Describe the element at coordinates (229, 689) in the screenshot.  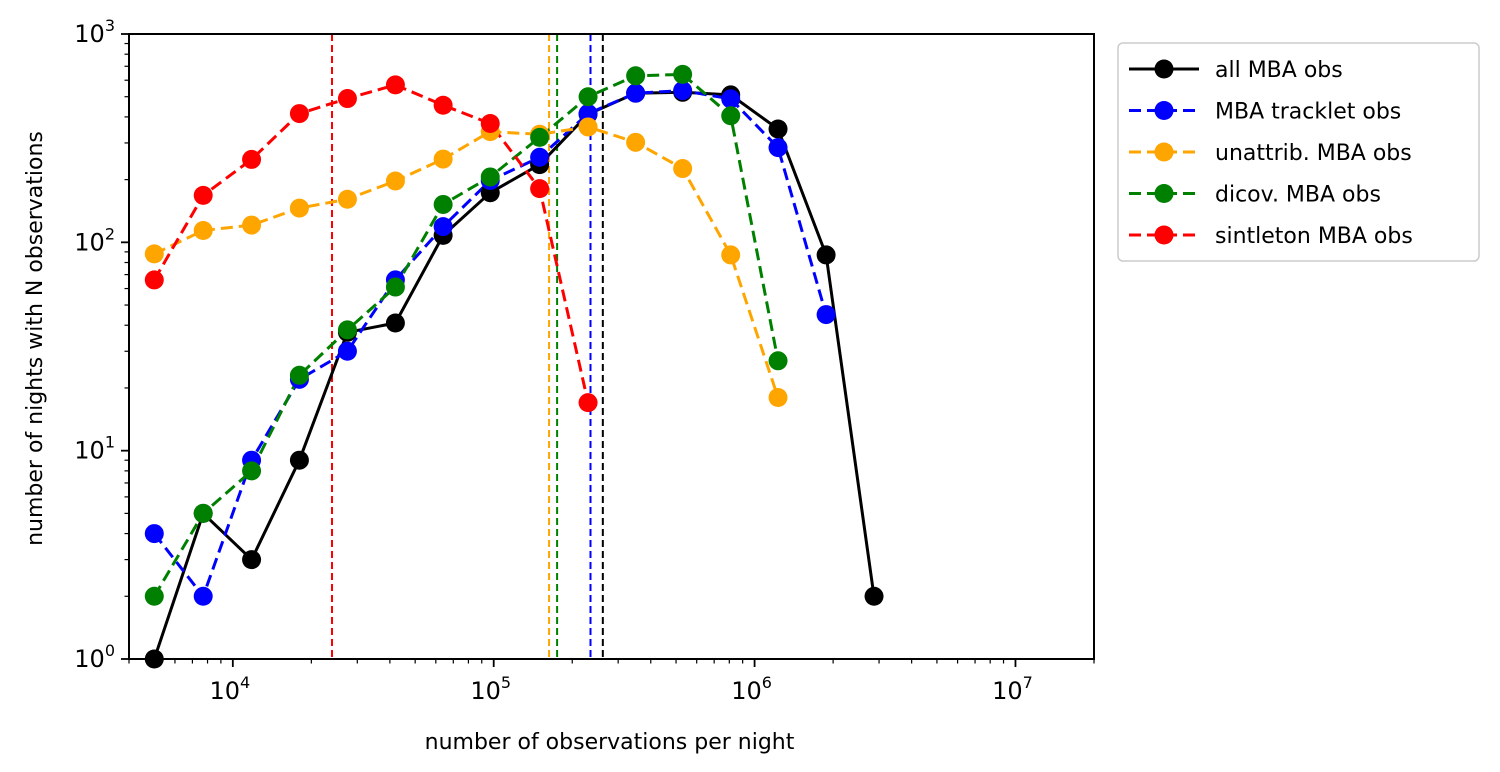
I see `x-tick-label-0: 10⁴` at that location.